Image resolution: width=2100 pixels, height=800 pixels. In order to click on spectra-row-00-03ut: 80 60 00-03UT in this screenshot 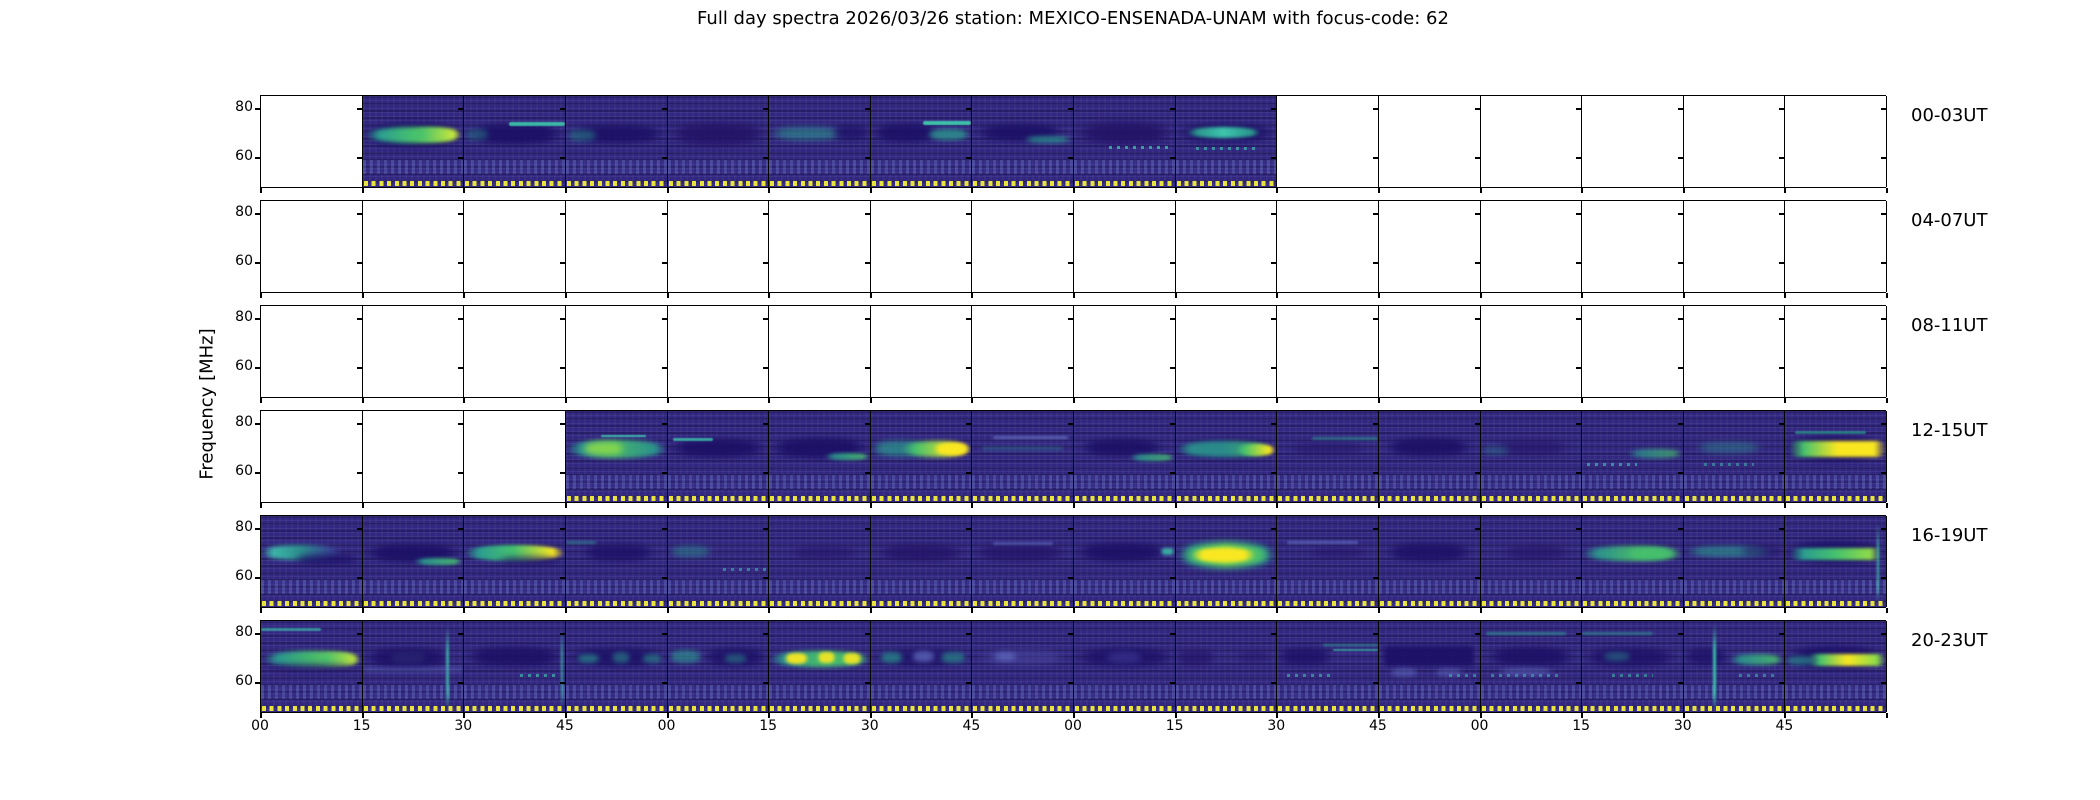, I will do `click(1111, 144)`.